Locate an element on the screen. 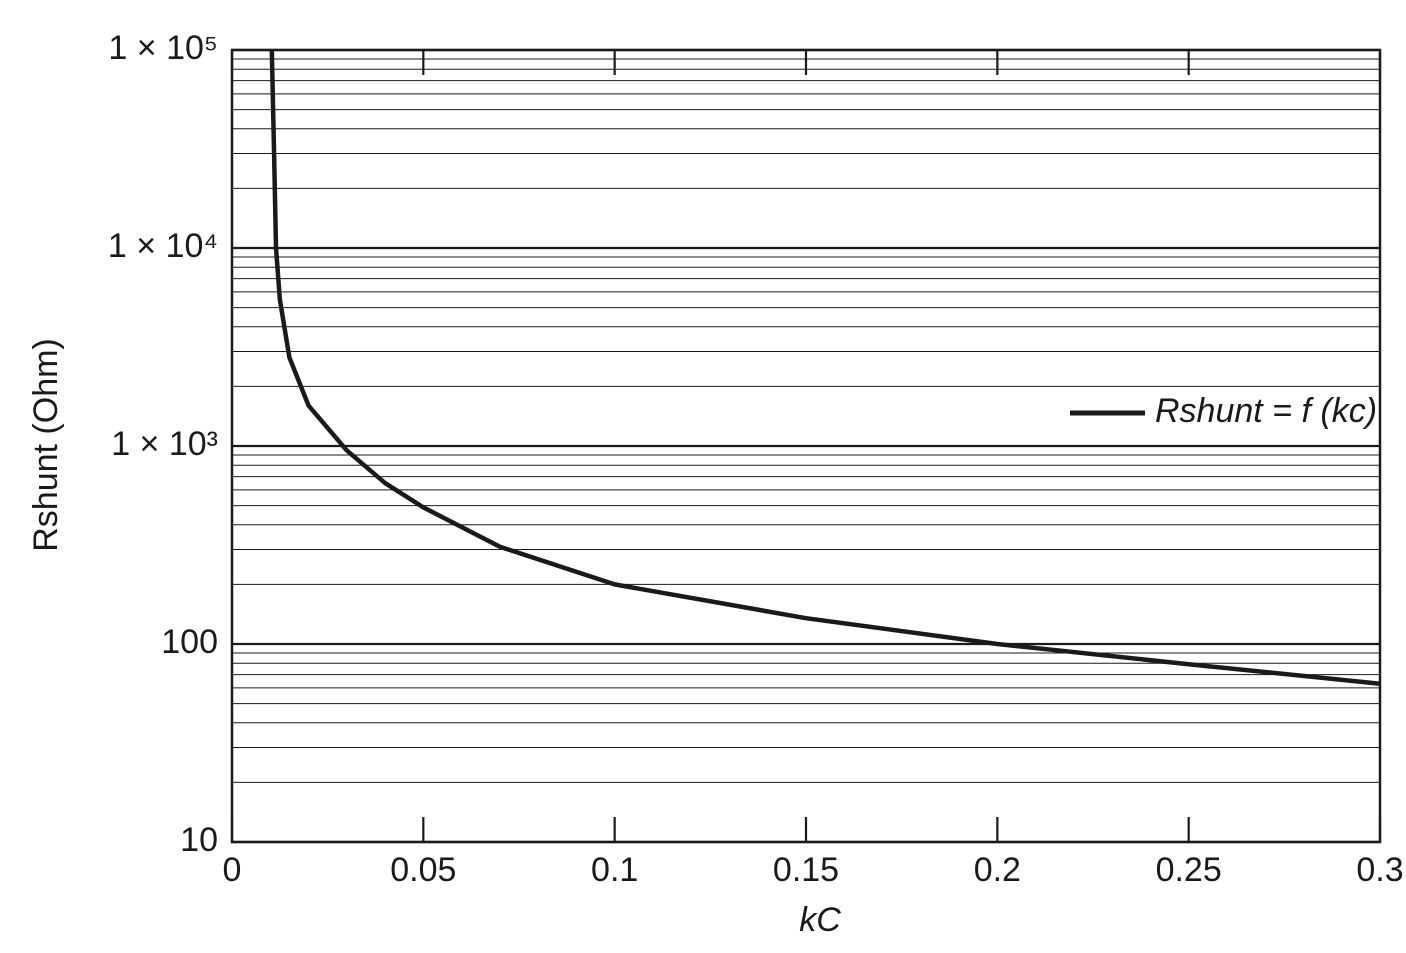 The image size is (1406, 953). y-axis-label: Rshunt (Ohm) is located at coordinates (46, 445).